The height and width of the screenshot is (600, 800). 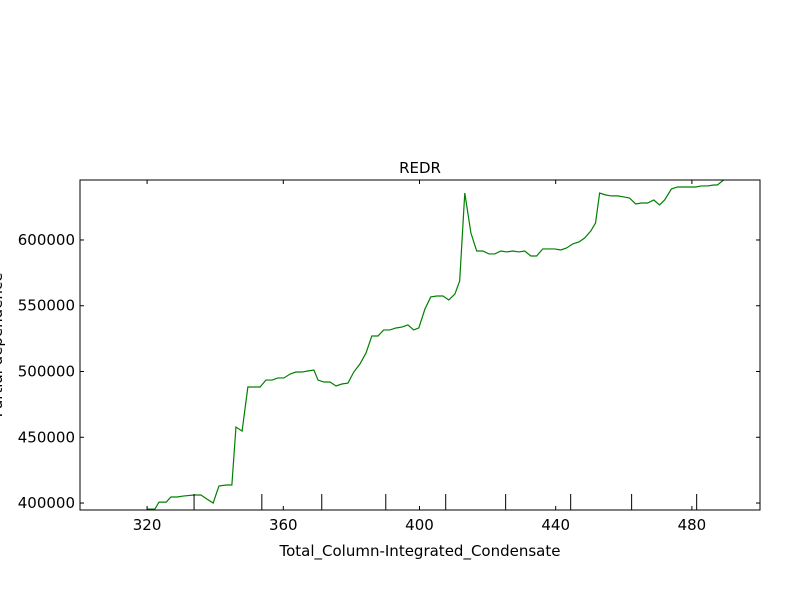 I want to click on x-tick-label: 440, so click(x=555, y=525).